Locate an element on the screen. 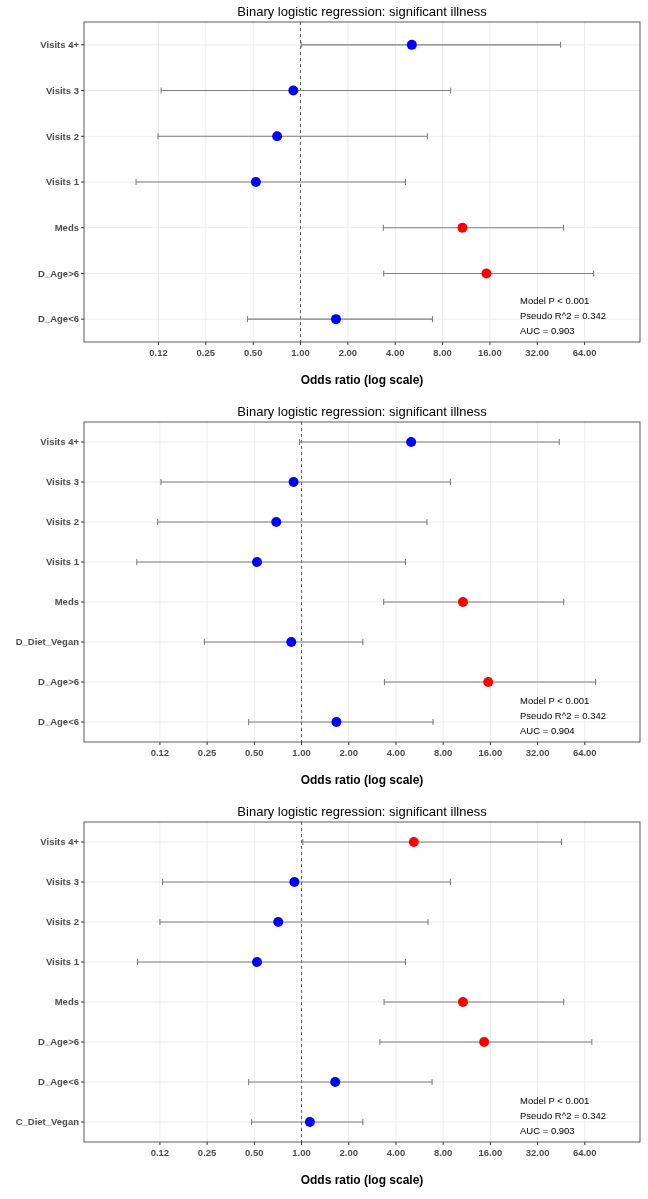 The height and width of the screenshot is (1199, 648). y-tick-label: D_Diet_Vegan is located at coordinates (47, 642).